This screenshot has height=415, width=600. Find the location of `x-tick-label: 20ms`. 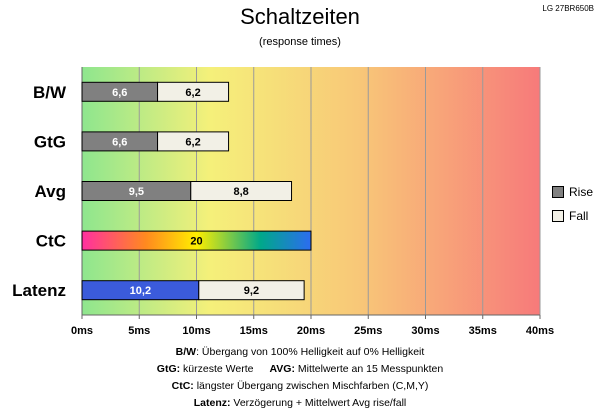

x-tick-label: 20ms is located at coordinates (311, 331).